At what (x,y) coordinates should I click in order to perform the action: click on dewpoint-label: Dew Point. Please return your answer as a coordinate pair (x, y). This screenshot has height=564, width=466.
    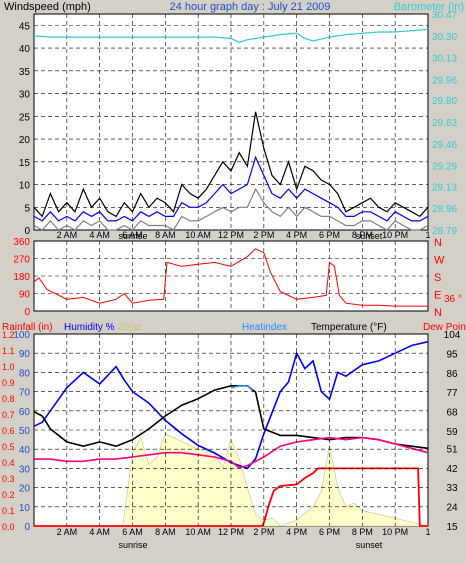
    Looking at the image, I should click on (444, 327).